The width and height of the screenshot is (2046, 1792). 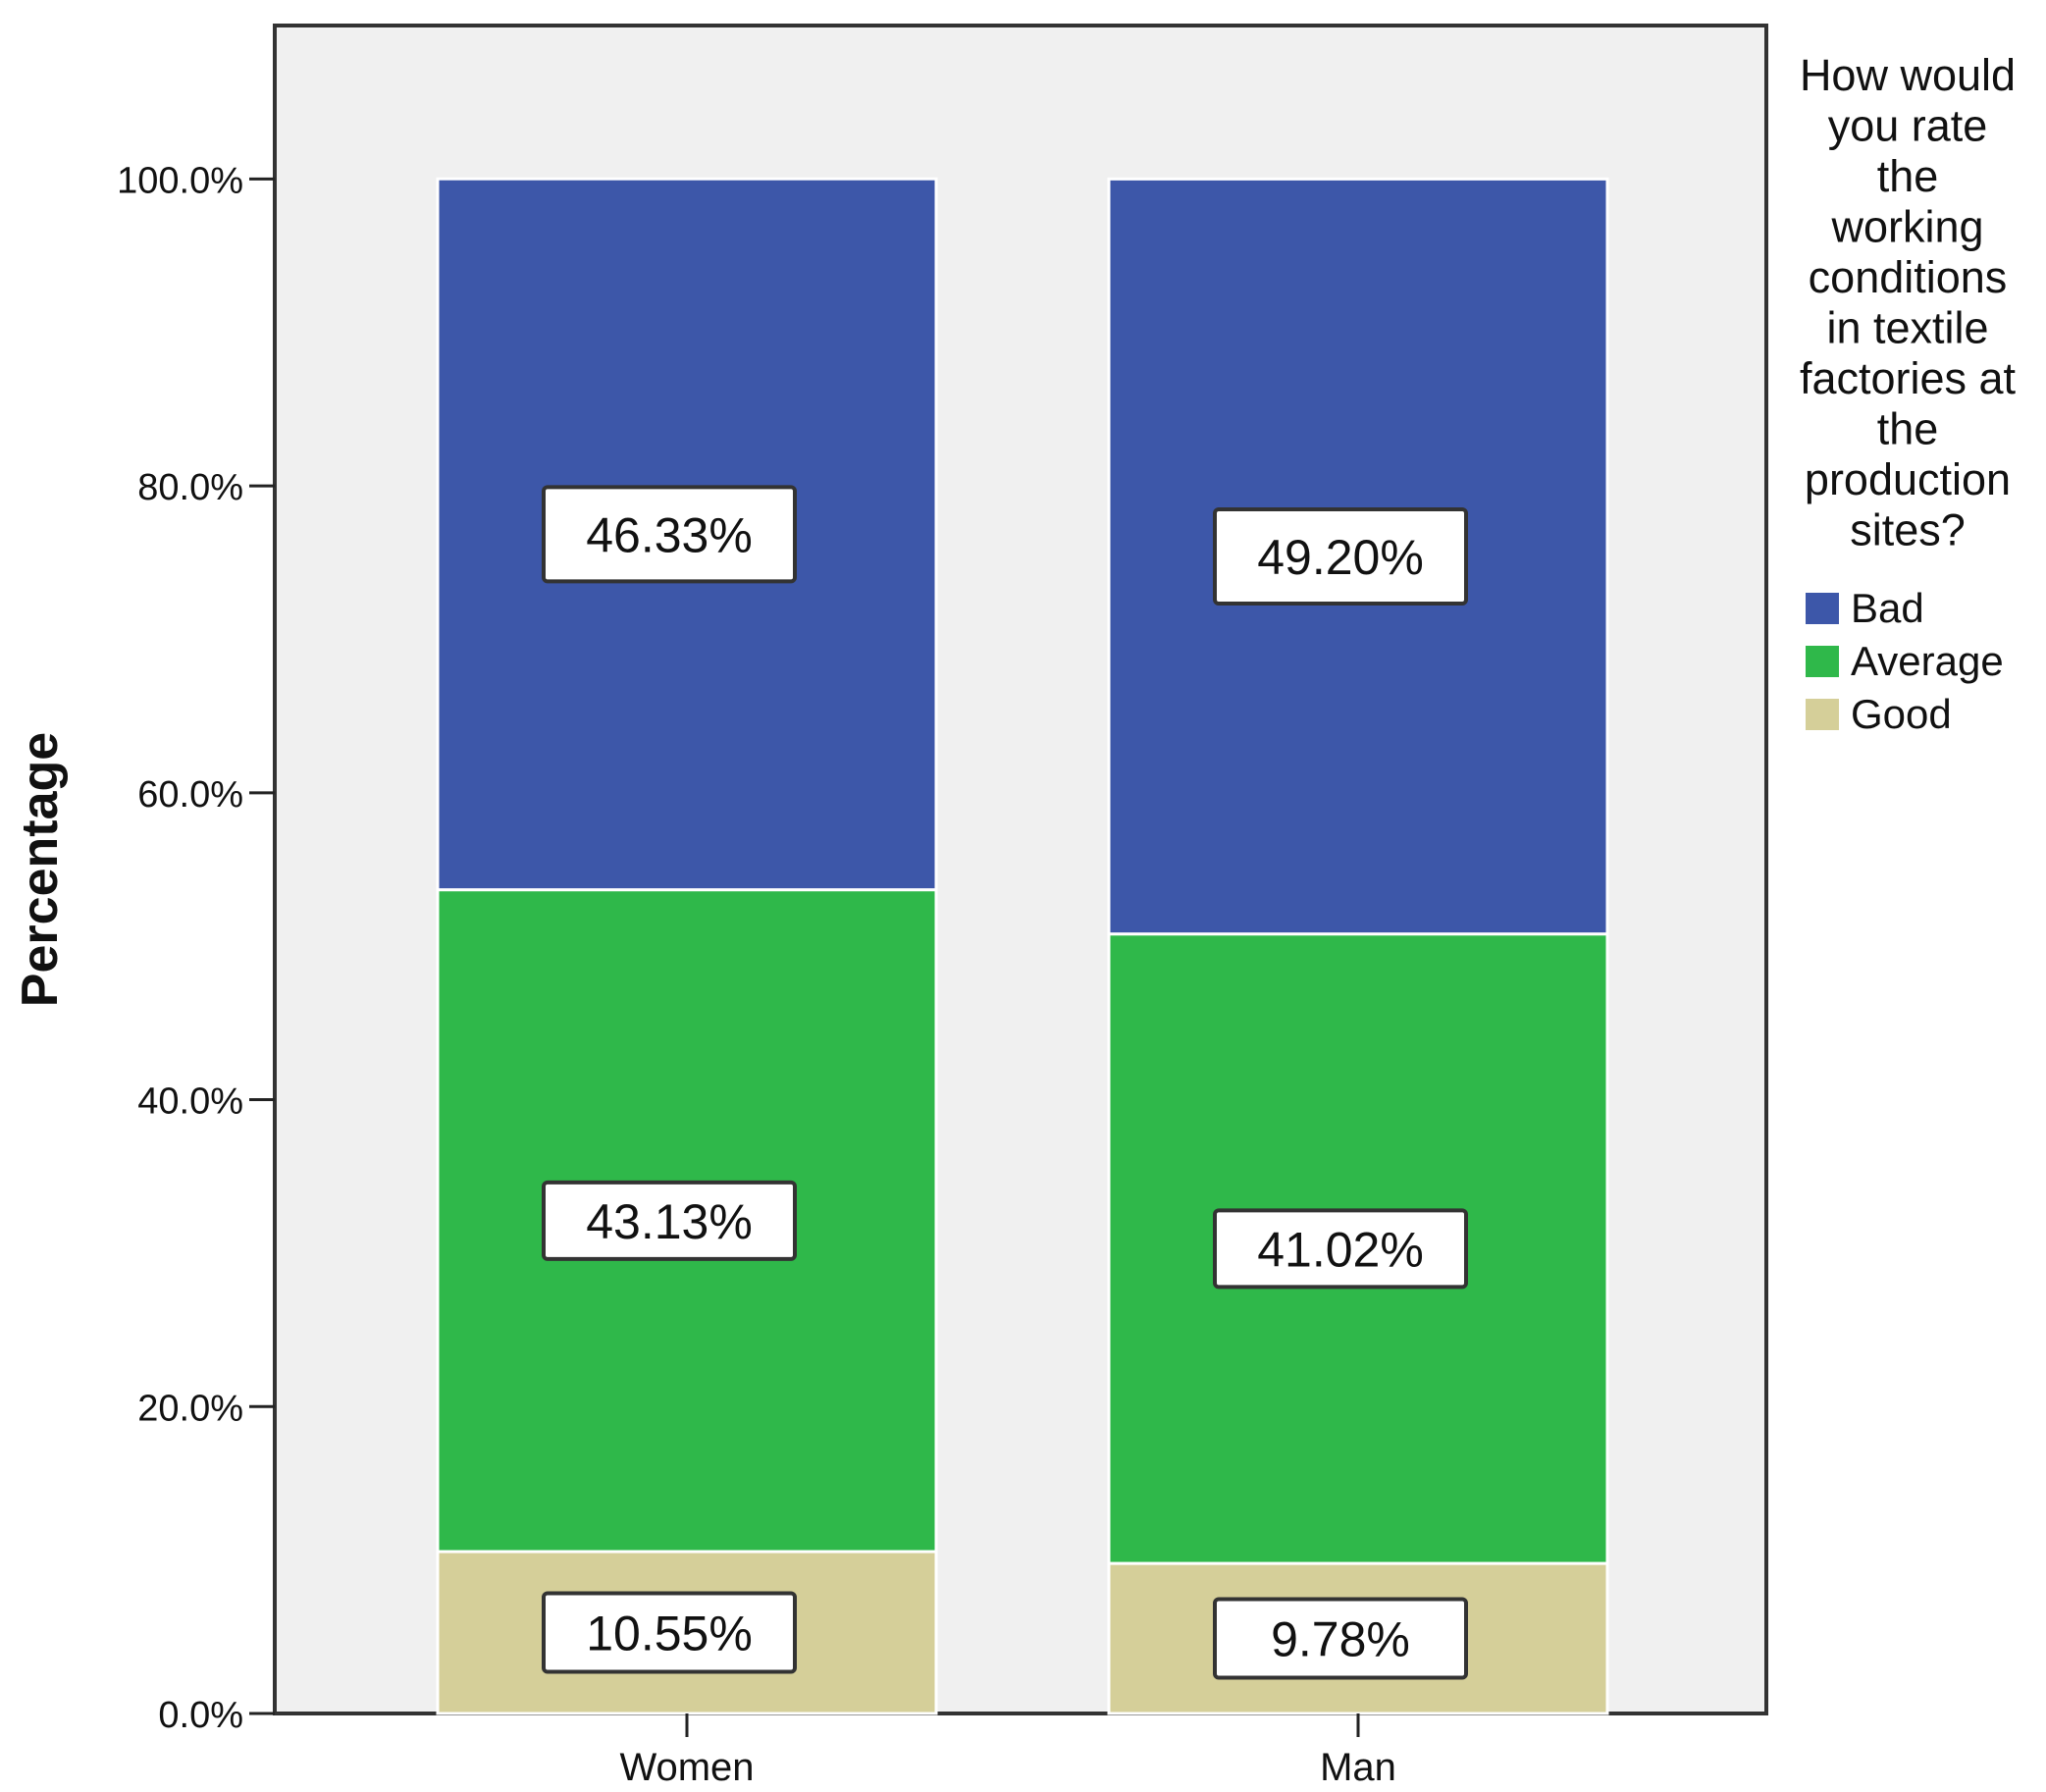 I want to click on legend-swatch-bad, so click(x=1822, y=608).